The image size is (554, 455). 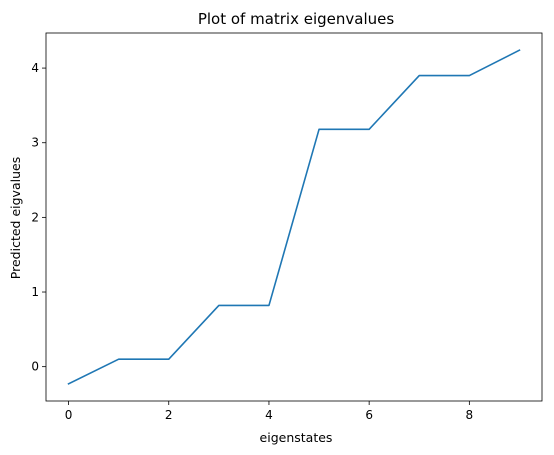 I want to click on x-tick-label: 8, so click(x=470, y=415).